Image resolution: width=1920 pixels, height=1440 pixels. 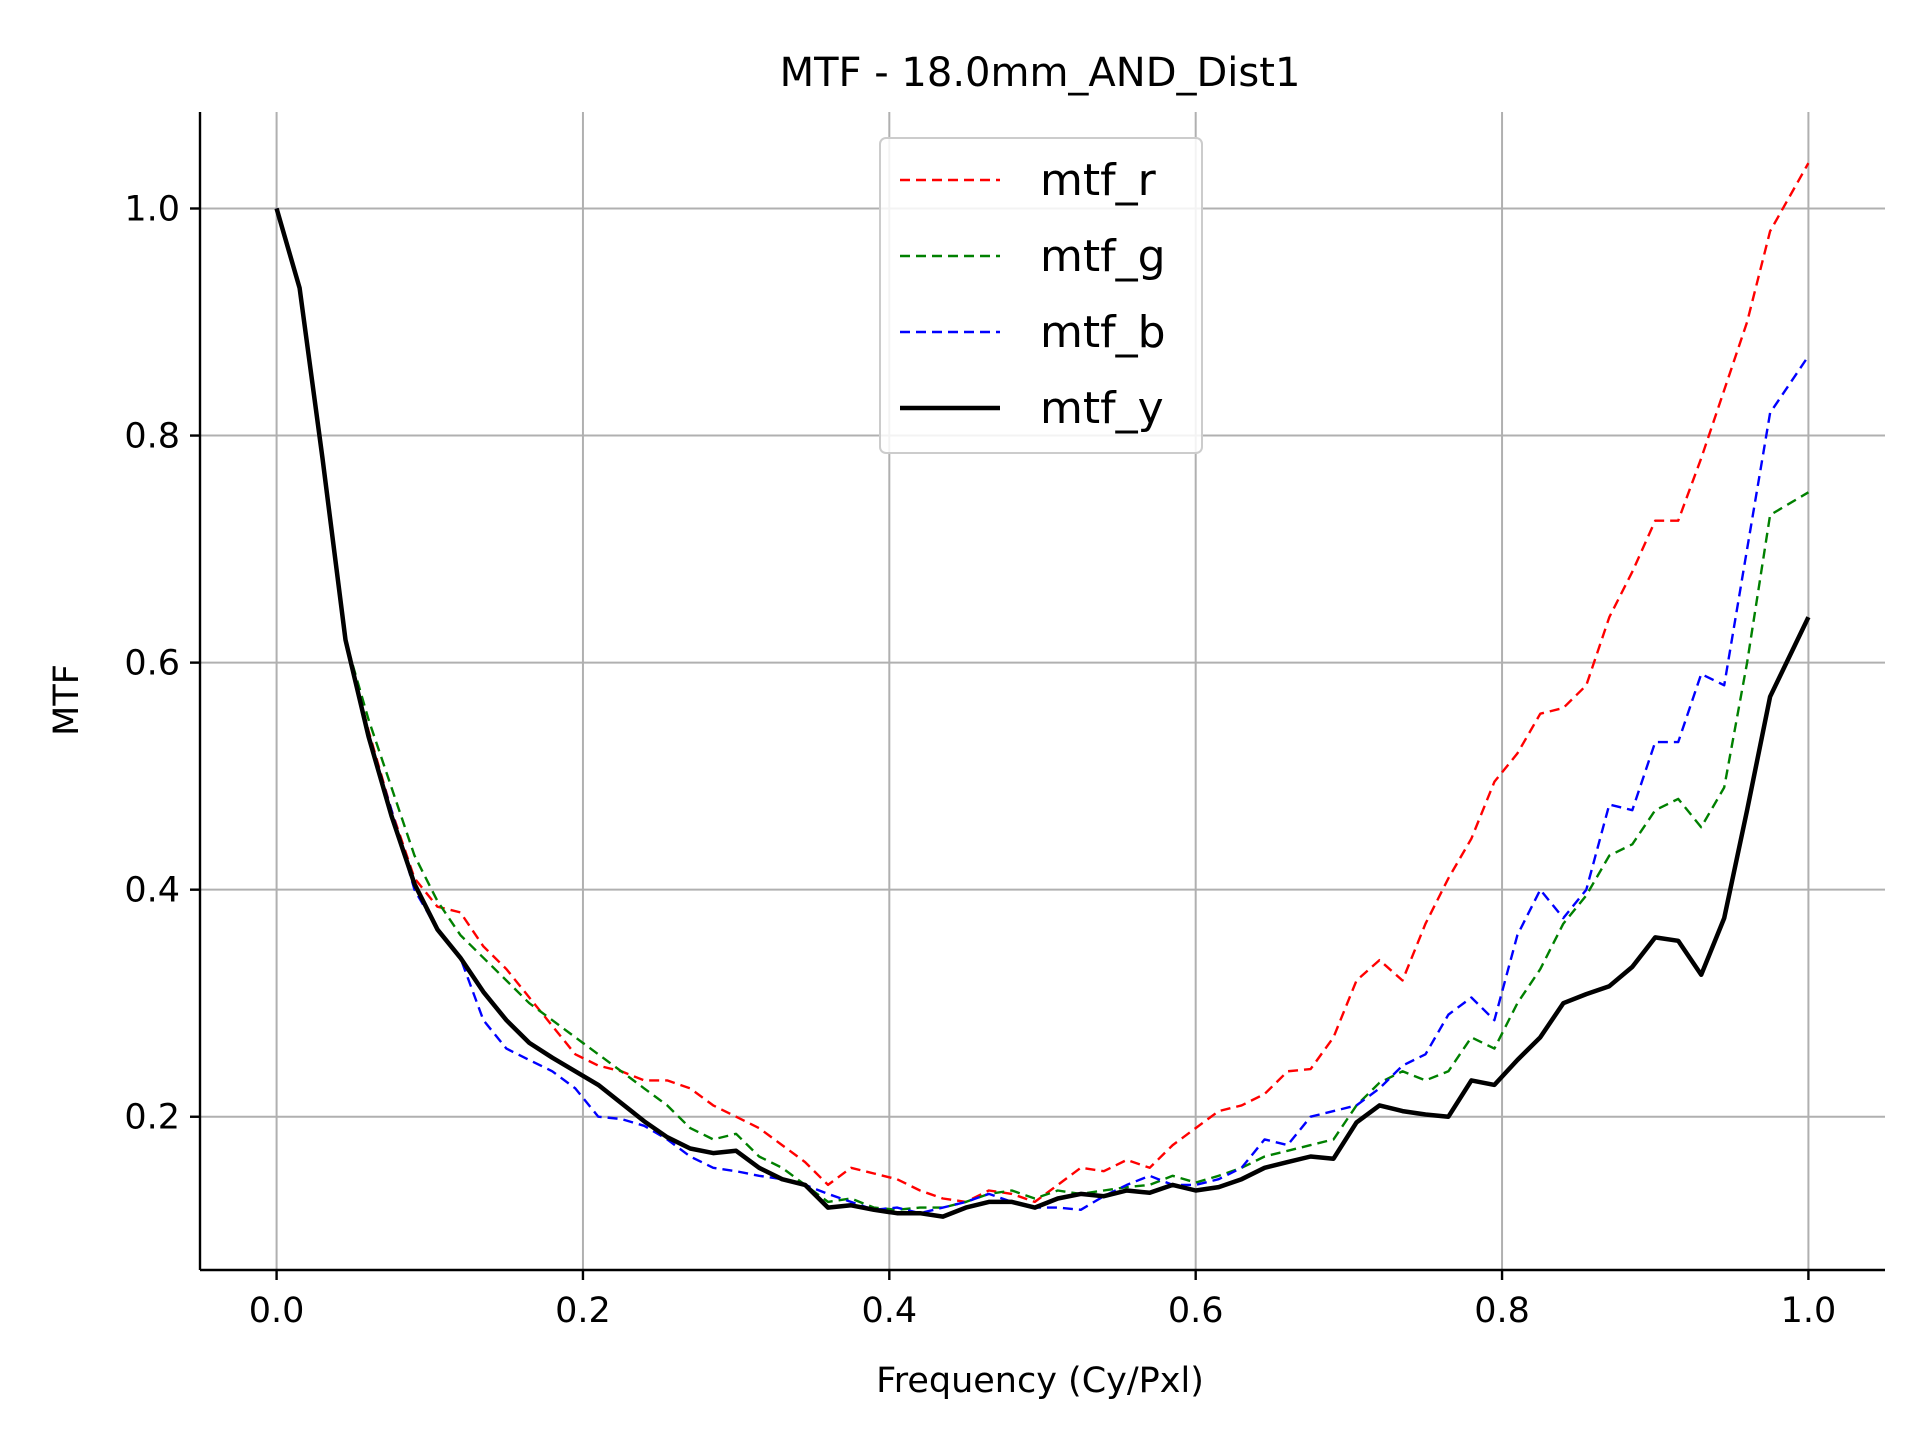 What do you see at coordinates (1196, 1311) in the screenshot?
I see `x-tick-label: 0.6` at bounding box center [1196, 1311].